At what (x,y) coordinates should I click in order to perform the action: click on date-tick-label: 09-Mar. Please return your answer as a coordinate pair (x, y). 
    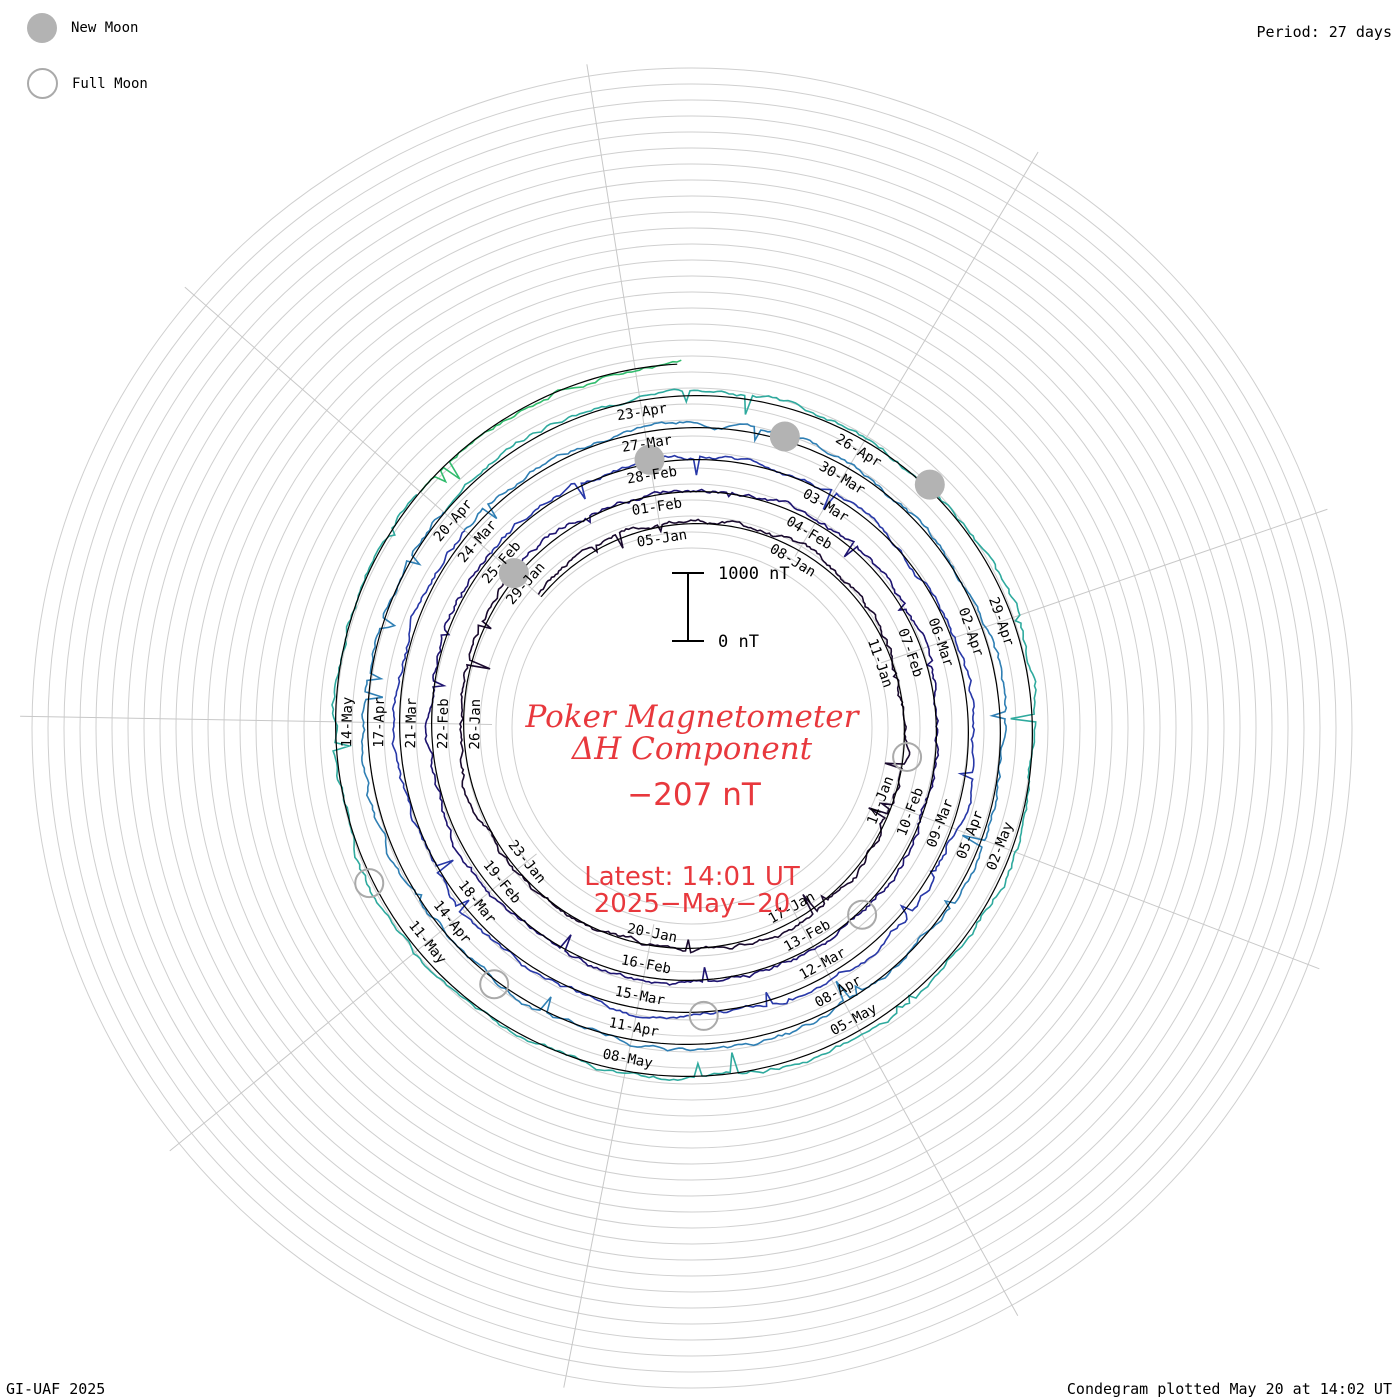
    Looking at the image, I should click on (940, 823).